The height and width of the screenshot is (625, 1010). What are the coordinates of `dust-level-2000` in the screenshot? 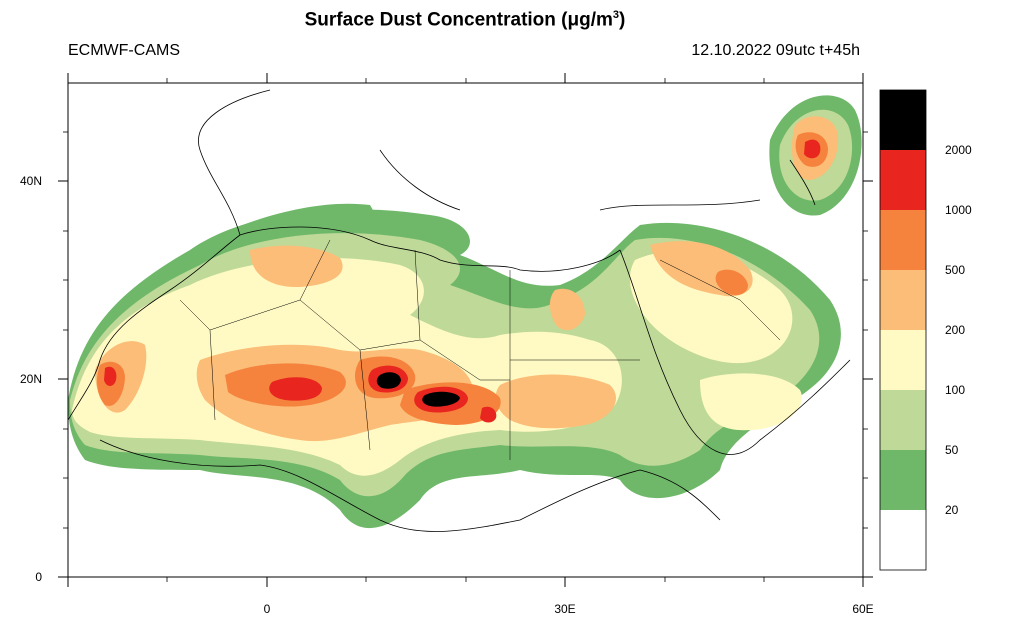 It's located at (418, 389).